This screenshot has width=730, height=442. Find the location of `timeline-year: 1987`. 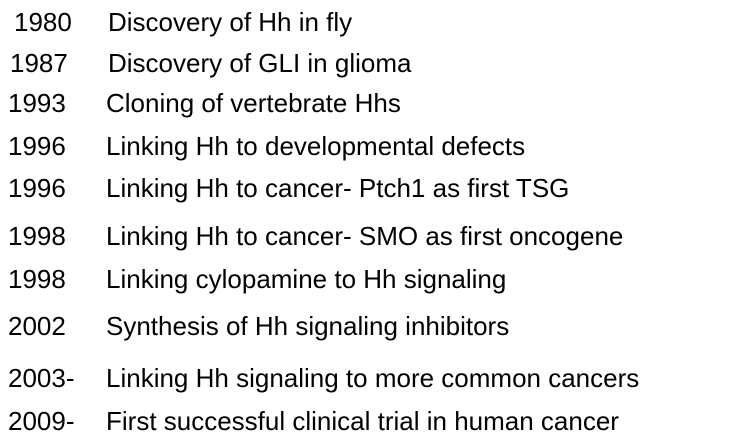

timeline-year: 1987 is located at coordinates (39, 63).